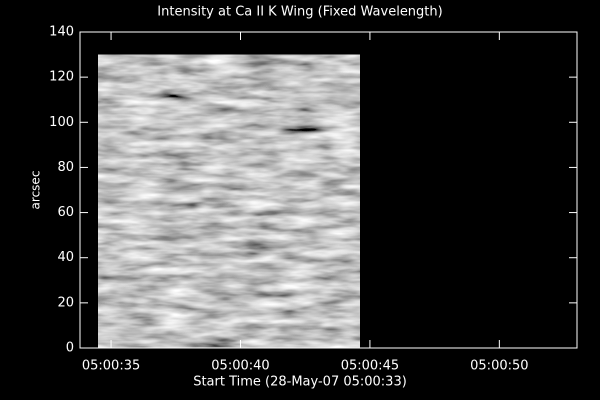 This screenshot has height=400, width=600. I want to click on y-tick-label: 120, so click(61, 77).